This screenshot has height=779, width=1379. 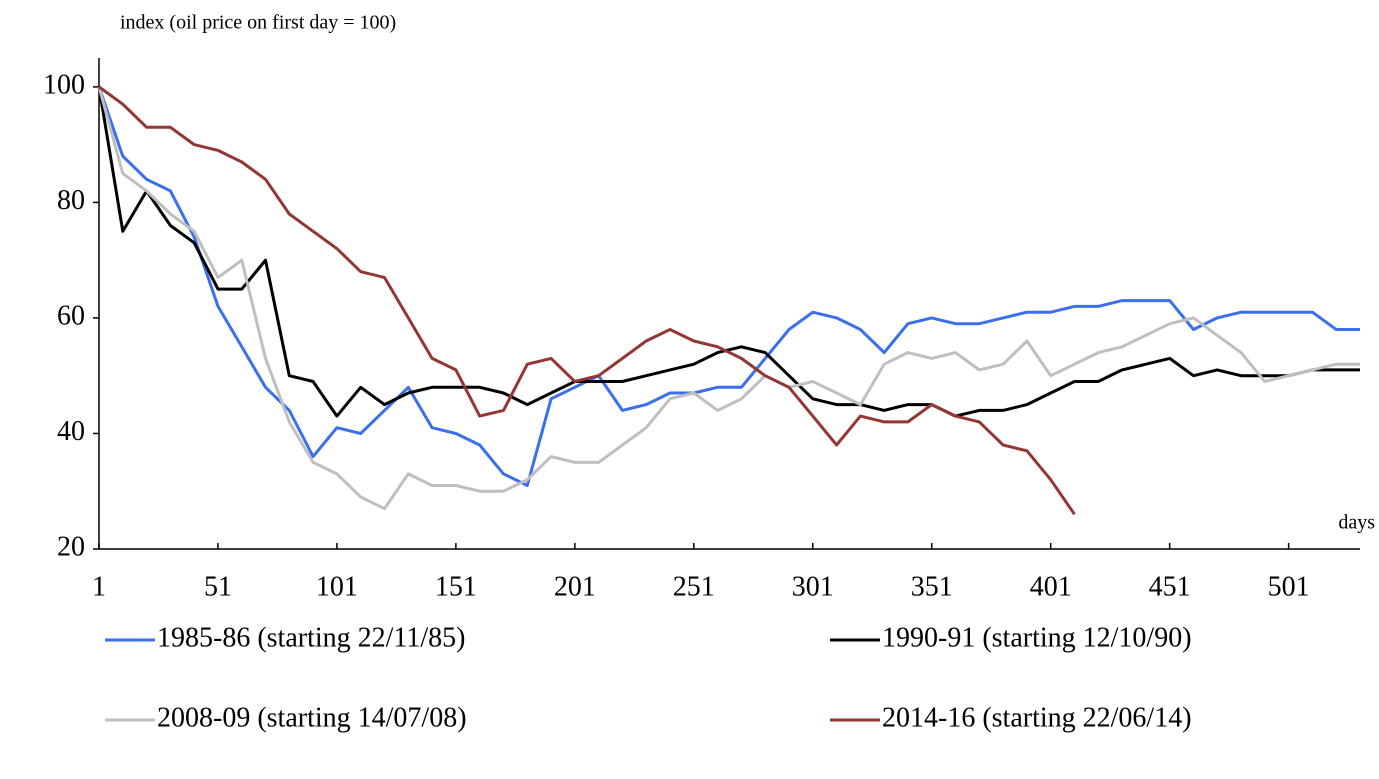 What do you see at coordinates (71, 546) in the screenshot?
I see `y-tick-label: 20` at bounding box center [71, 546].